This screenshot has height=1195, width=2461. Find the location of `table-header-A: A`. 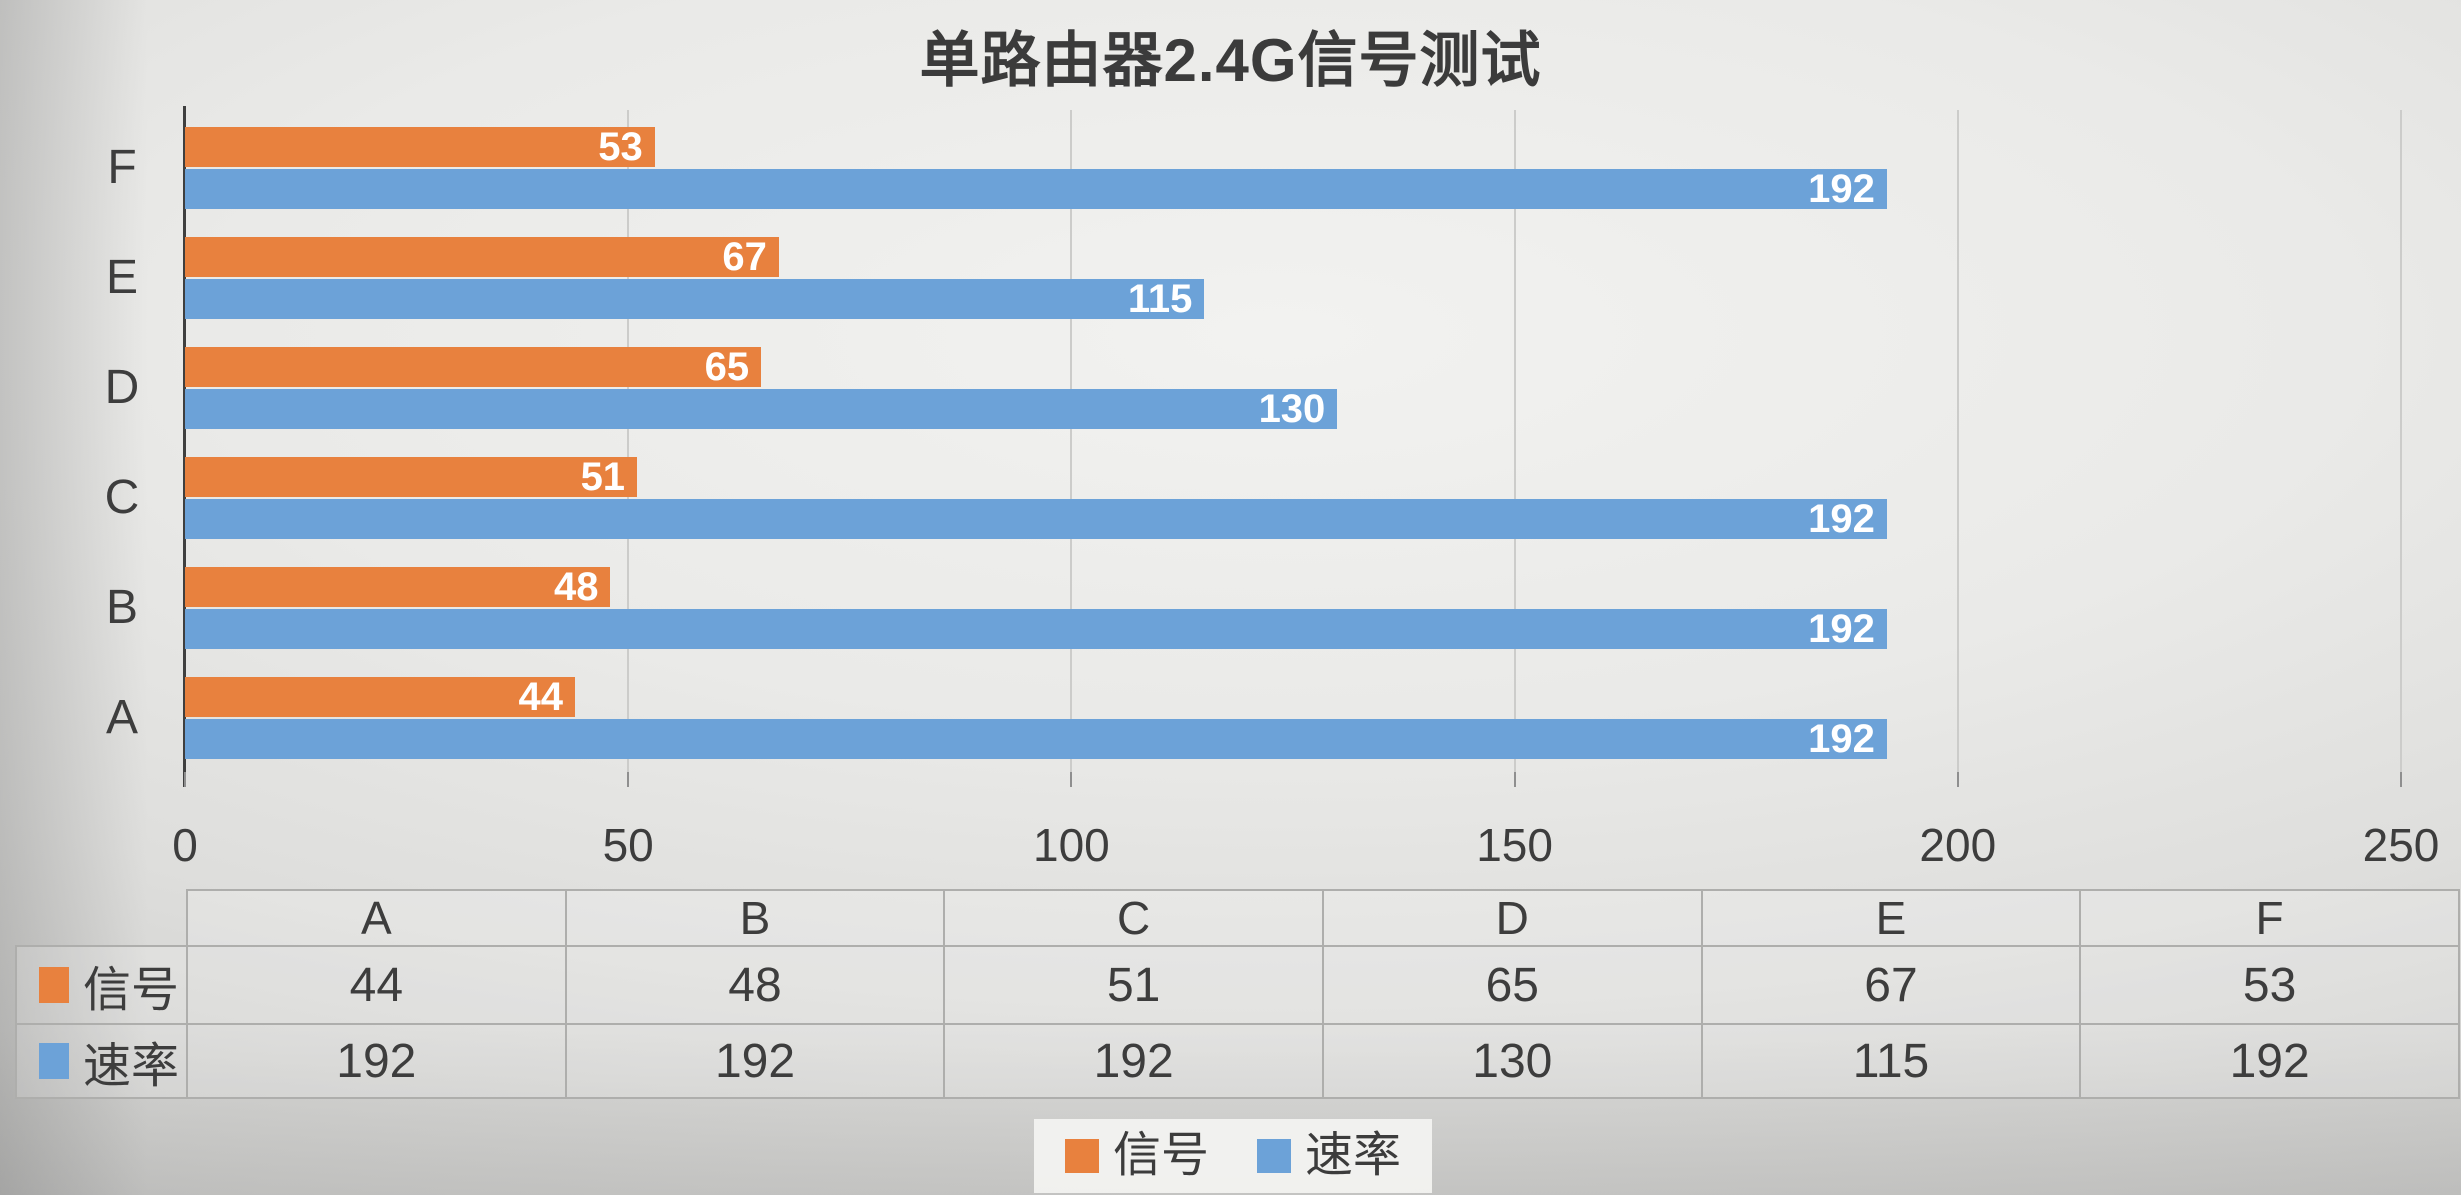

table-header-A: A is located at coordinates (376, 918).